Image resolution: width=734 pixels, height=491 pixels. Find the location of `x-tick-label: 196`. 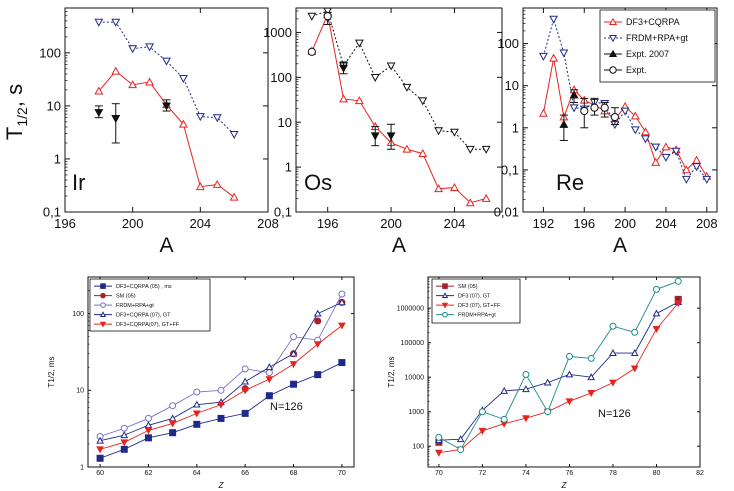

x-tick-label: 196 is located at coordinates (584, 223).